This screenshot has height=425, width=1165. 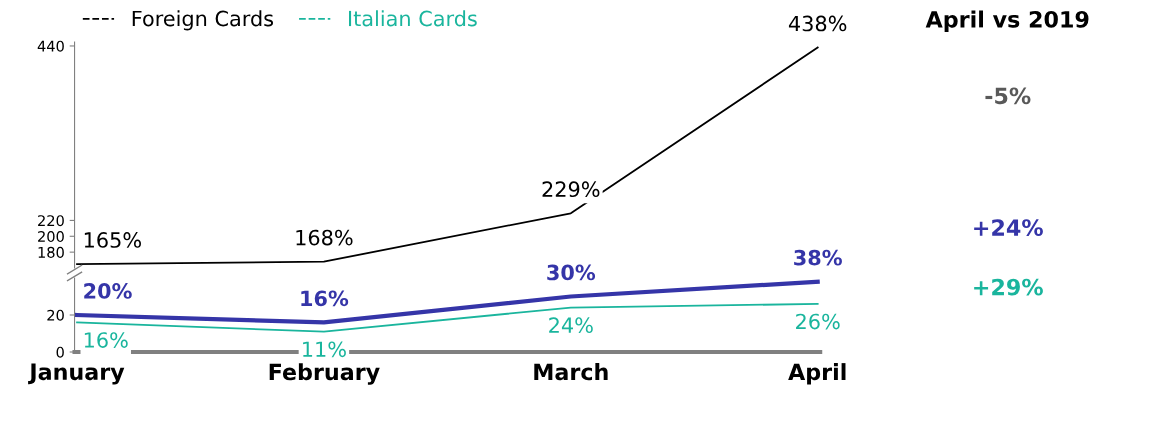 What do you see at coordinates (51, 237) in the screenshot?
I see `y-tick-label: 200` at bounding box center [51, 237].